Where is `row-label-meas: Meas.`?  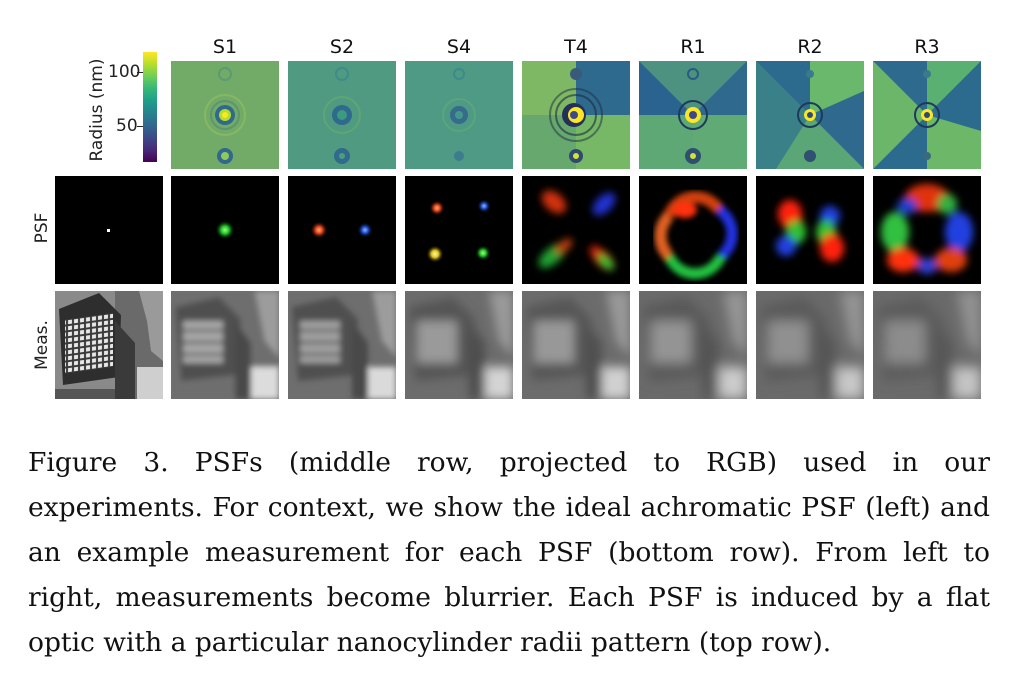
row-label-meas: Meas. is located at coordinates (42, 345).